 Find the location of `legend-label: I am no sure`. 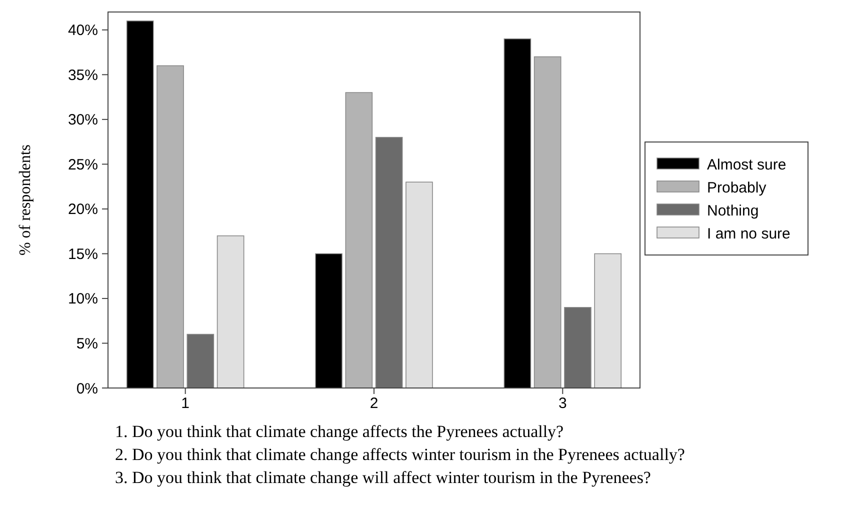

legend-label: I am no sure is located at coordinates (748, 233).